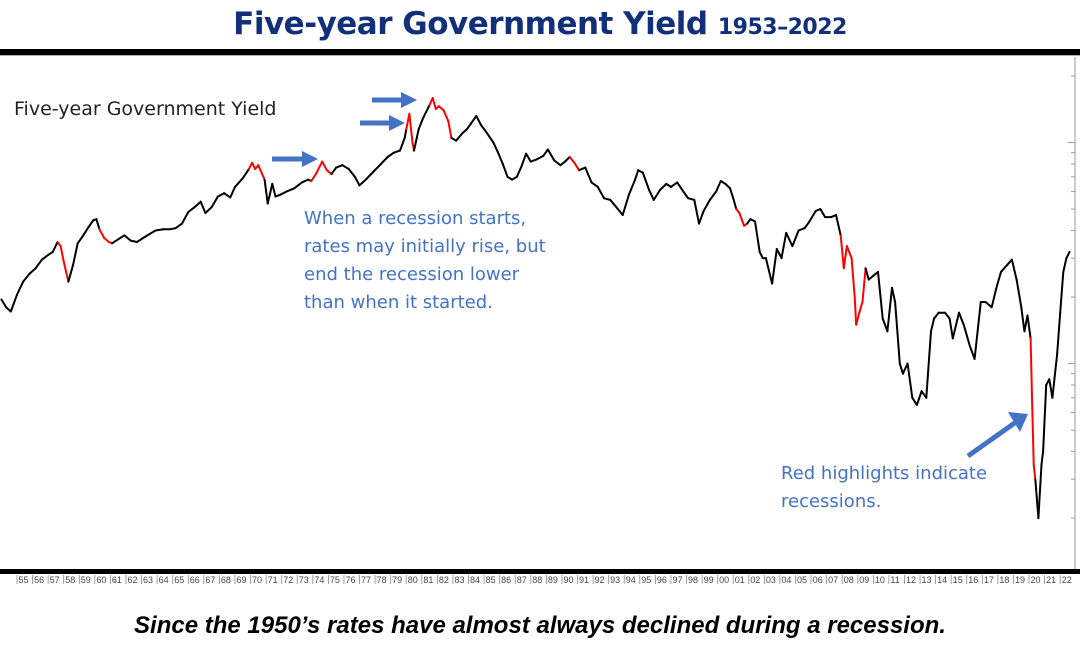 This screenshot has height=653, width=1080. I want to click on x-tick-label: 89, so click(553, 580).